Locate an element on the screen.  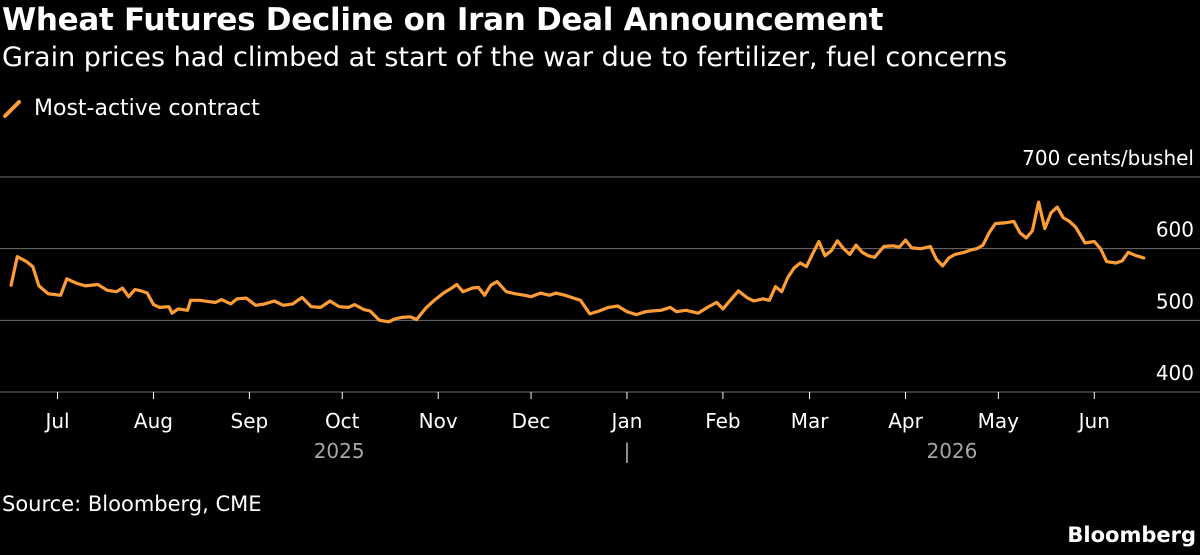
x-tick-label: Oct is located at coordinates (342, 421).